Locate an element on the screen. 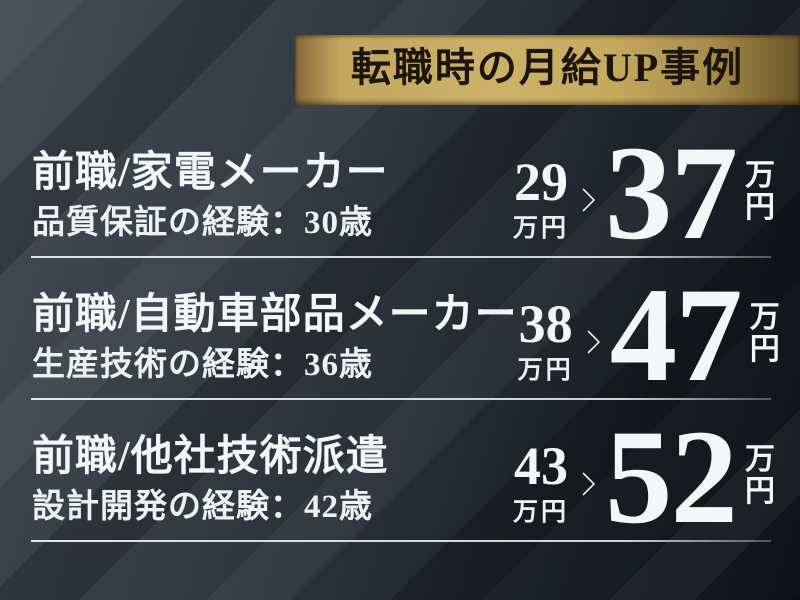  salary-change: 38 万円 47 万 円 is located at coordinates (648, 336).